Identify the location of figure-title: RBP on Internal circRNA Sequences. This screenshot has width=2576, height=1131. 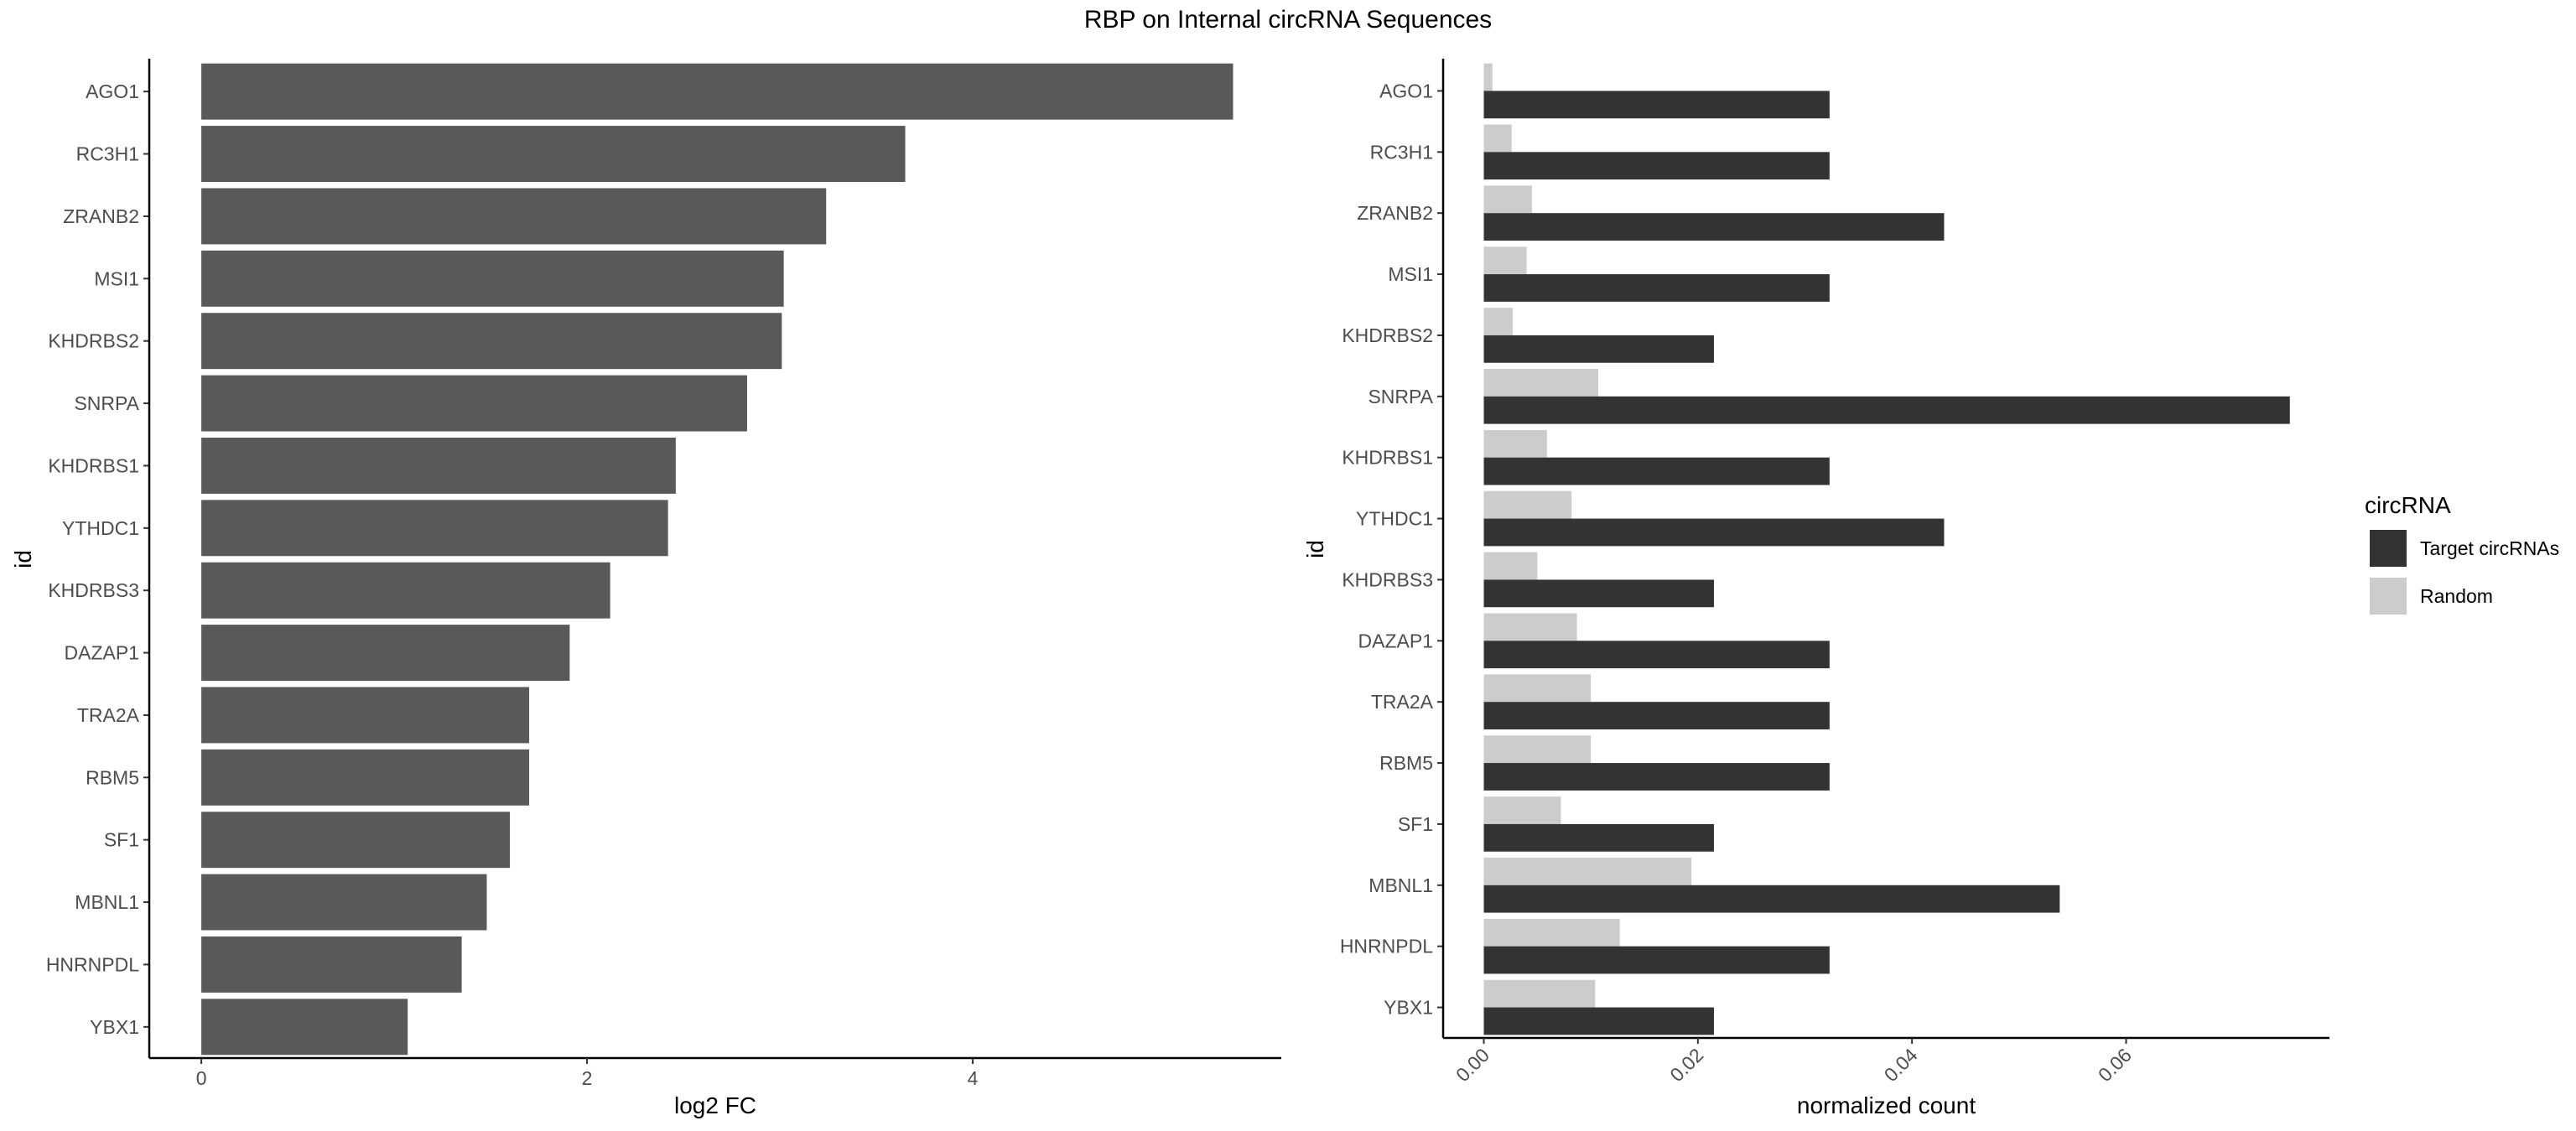
(1288, 20).